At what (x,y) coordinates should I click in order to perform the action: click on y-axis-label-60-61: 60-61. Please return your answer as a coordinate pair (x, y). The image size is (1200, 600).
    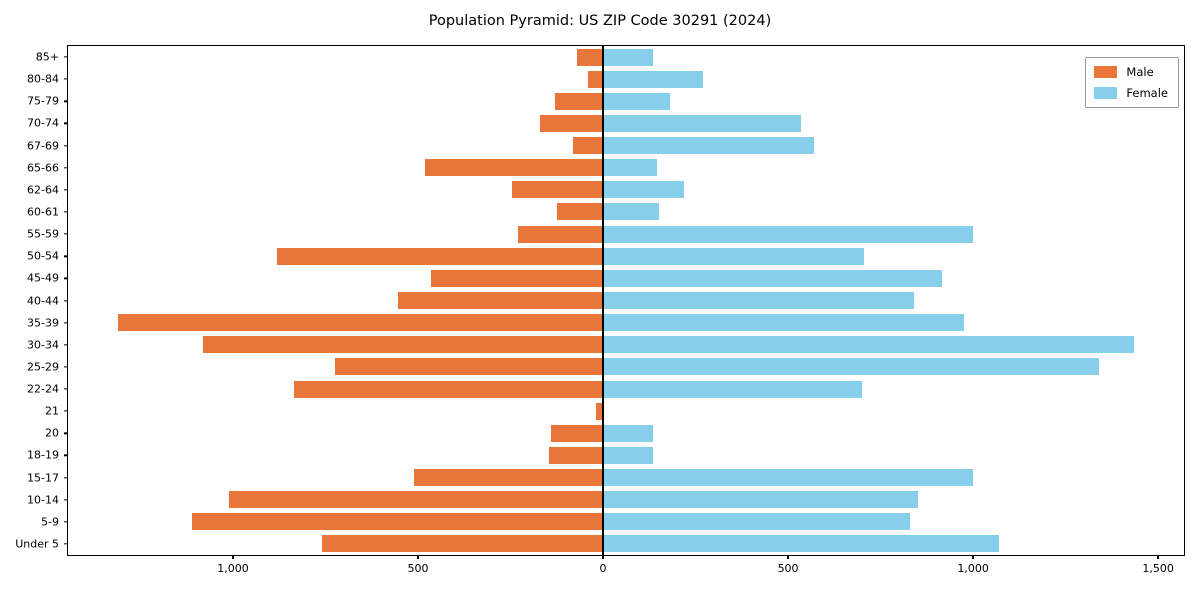
    Looking at the image, I should click on (43, 212).